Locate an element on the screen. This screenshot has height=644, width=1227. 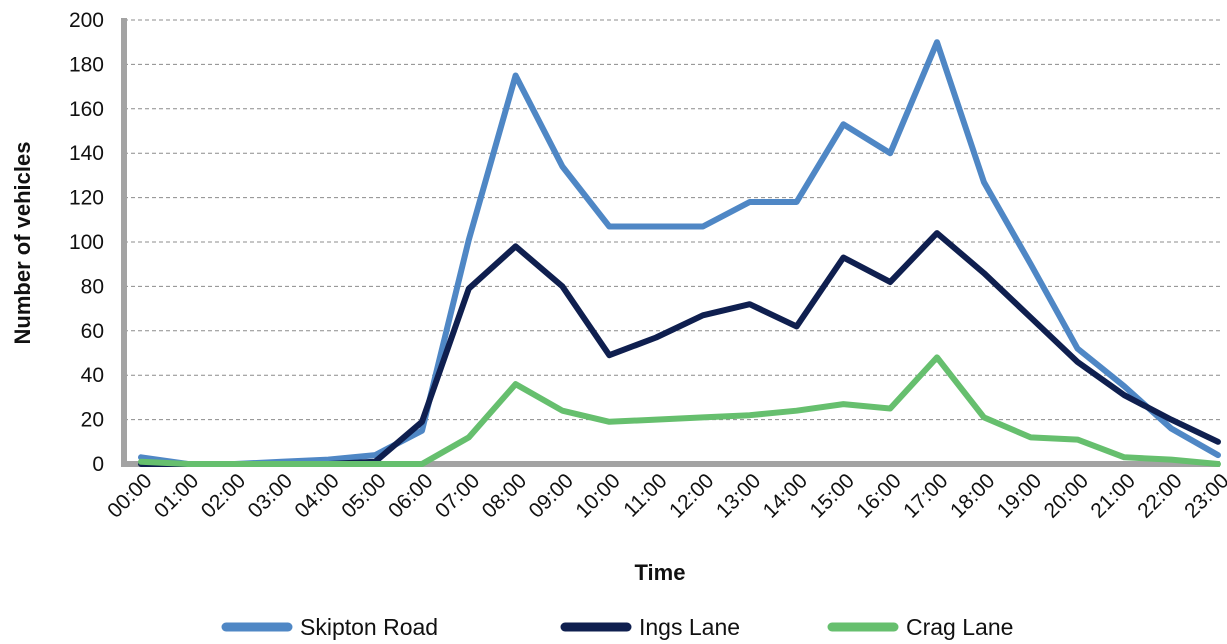
x-tick-label: 01:00 is located at coordinates (176, 495).